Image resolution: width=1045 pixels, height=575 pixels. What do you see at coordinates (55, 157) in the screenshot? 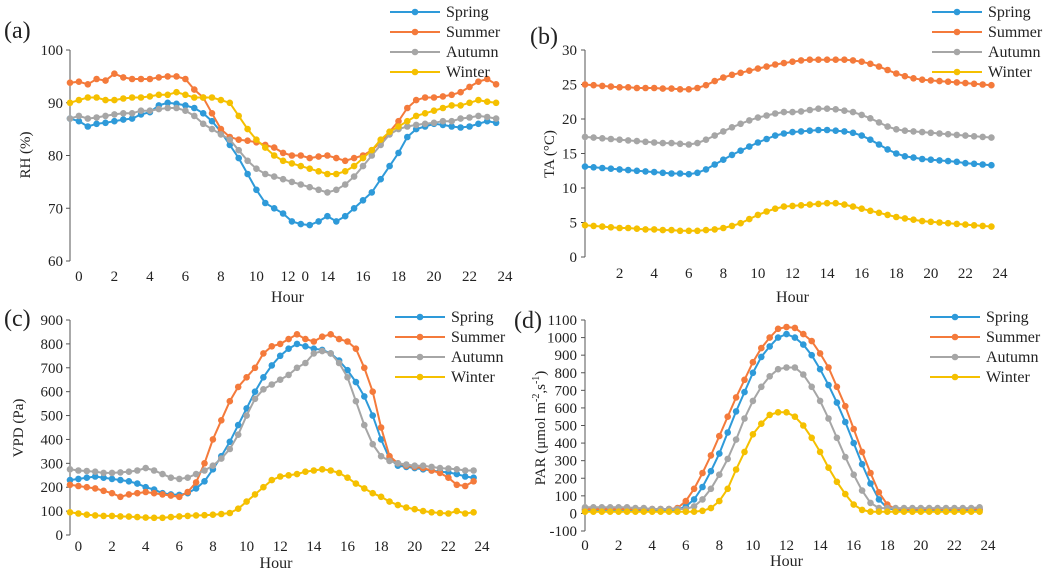
I see `y-tick-label: 80` at bounding box center [55, 157].